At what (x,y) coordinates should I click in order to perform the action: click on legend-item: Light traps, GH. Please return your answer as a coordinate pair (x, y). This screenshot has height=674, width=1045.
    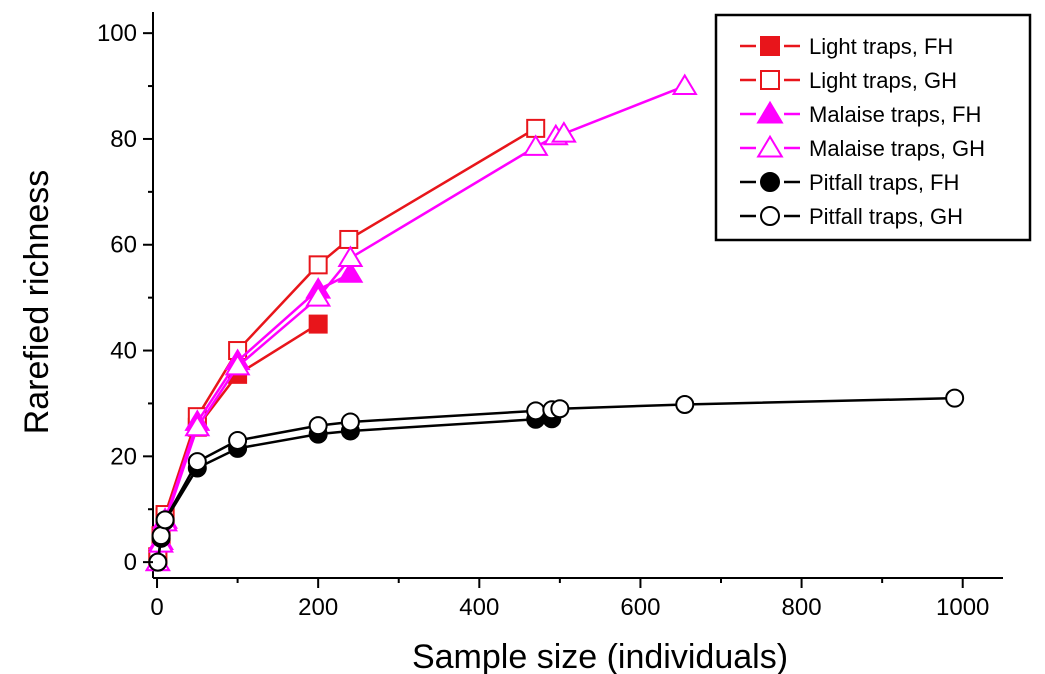
    Looking at the image, I should click on (848, 80).